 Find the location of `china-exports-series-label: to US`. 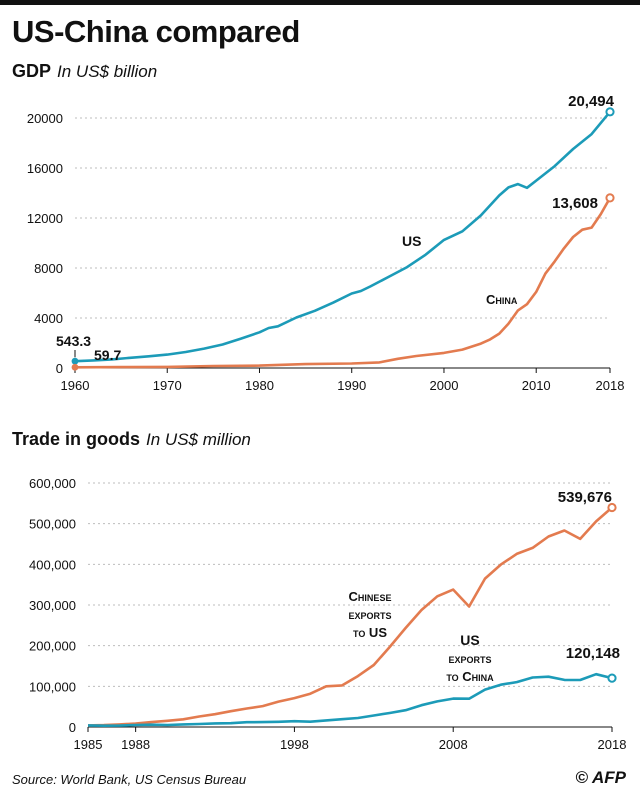

china-exports-series-label: to US is located at coordinates (370, 632).